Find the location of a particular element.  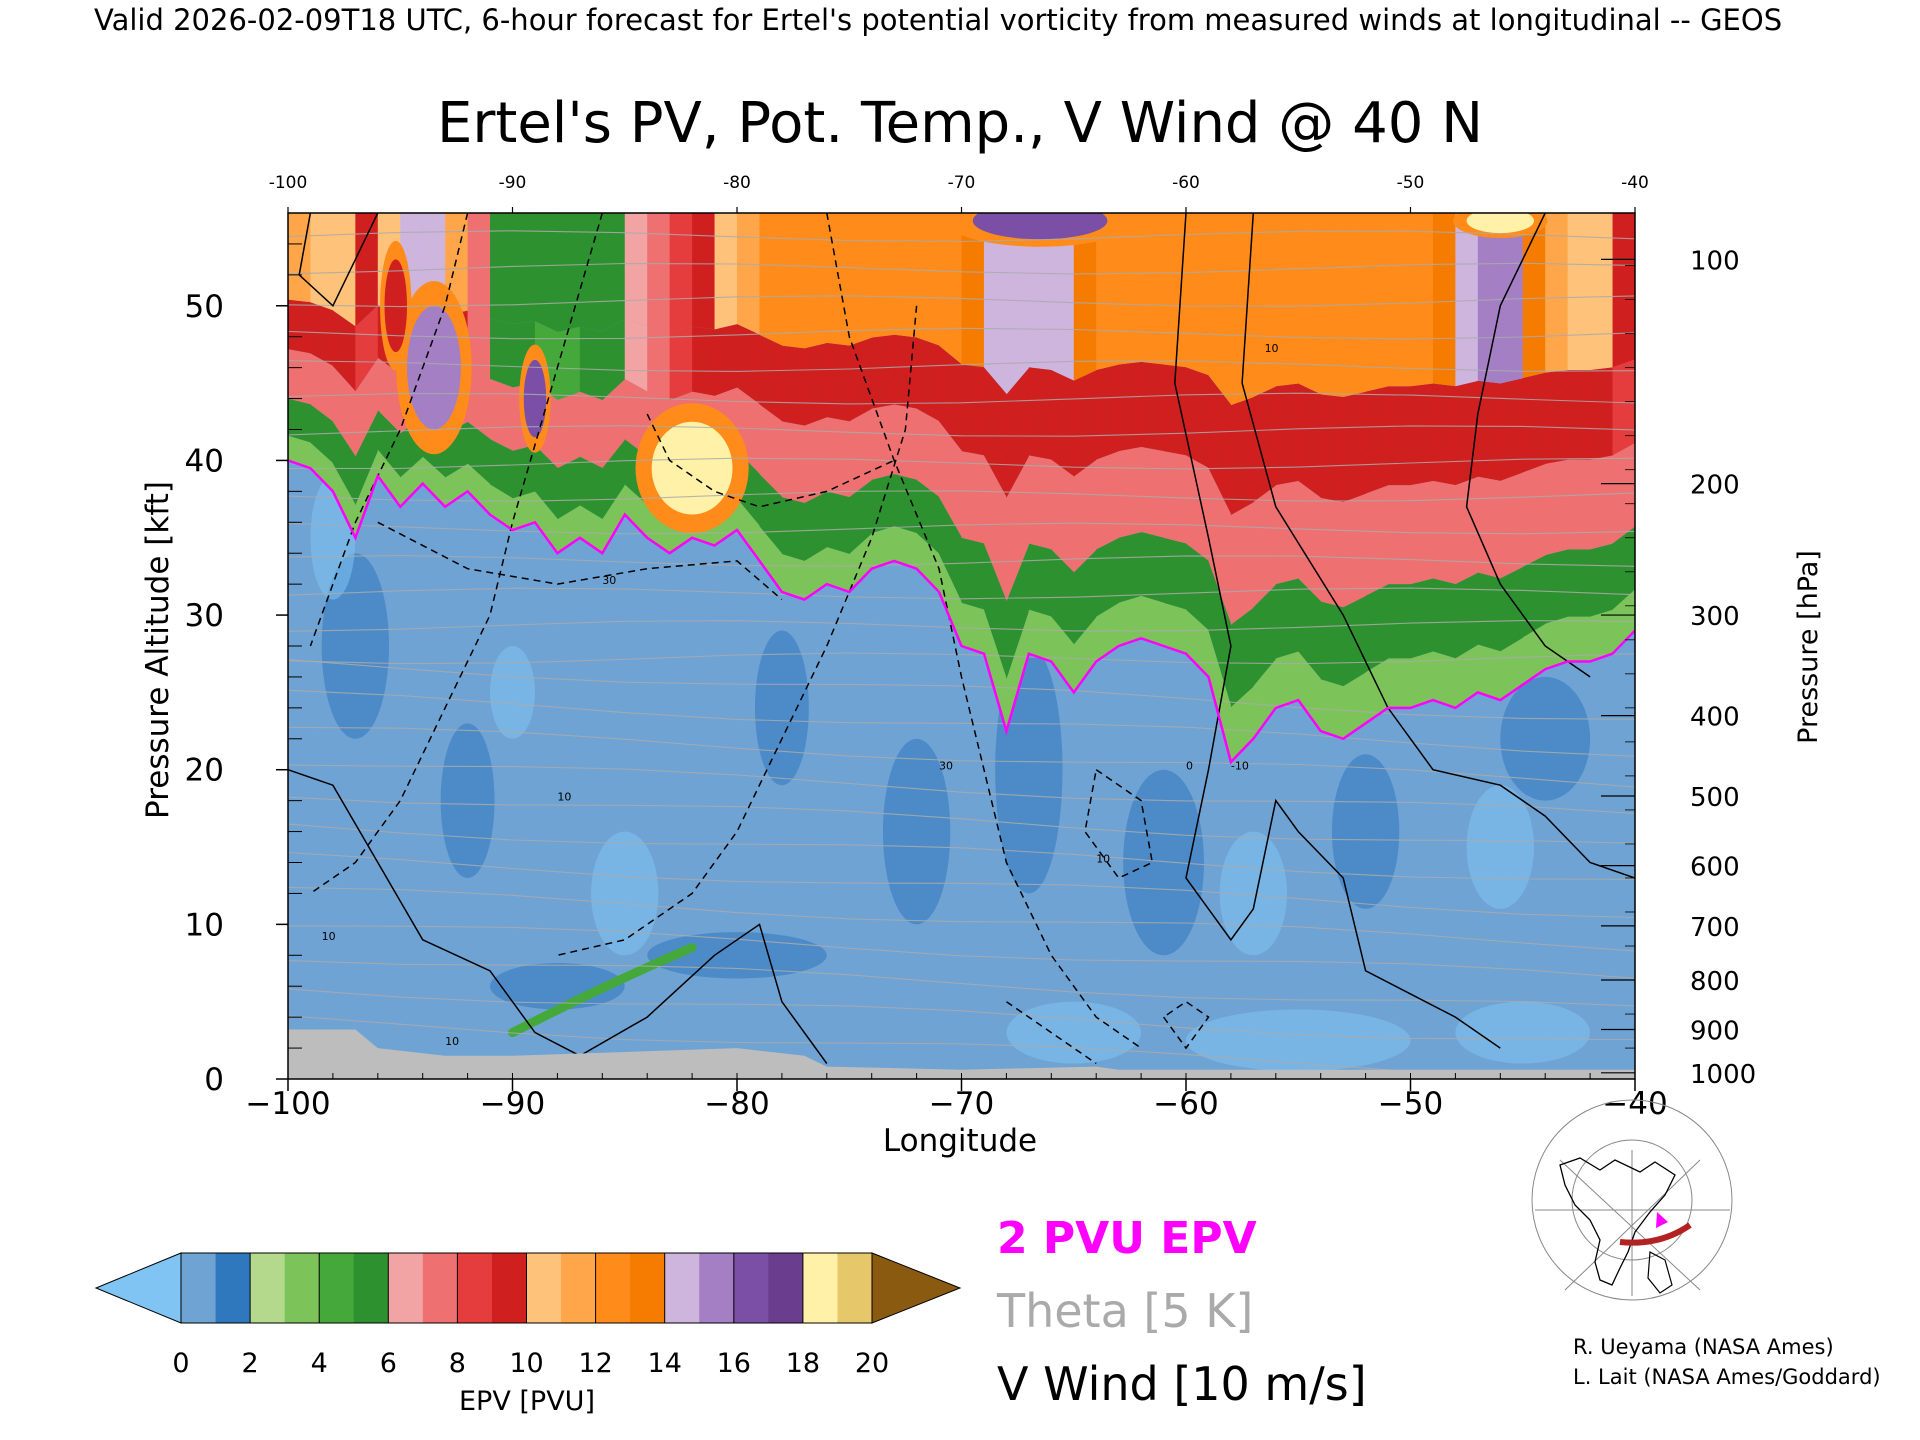

colorbar-tick-label: 18 is located at coordinates (803, 1363).